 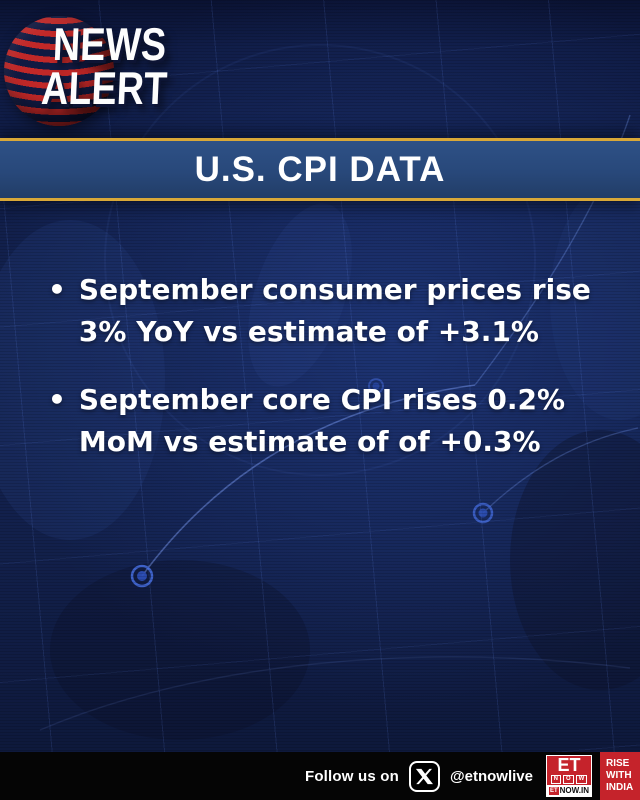 I want to click on headline-bar: U.S. CPI DATA, so click(x=320, y=169).